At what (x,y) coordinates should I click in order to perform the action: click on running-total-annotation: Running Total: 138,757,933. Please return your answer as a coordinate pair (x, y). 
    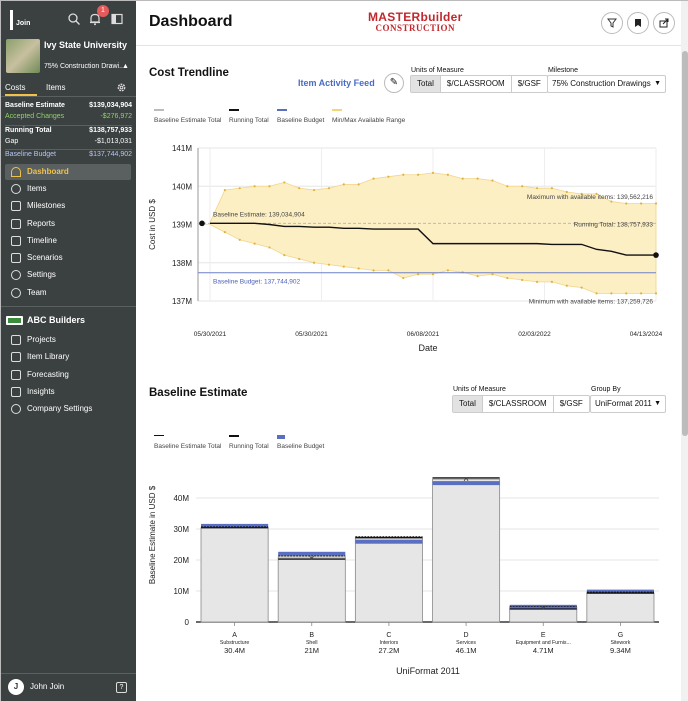
    Looking at the image, I should click on (614, 224).